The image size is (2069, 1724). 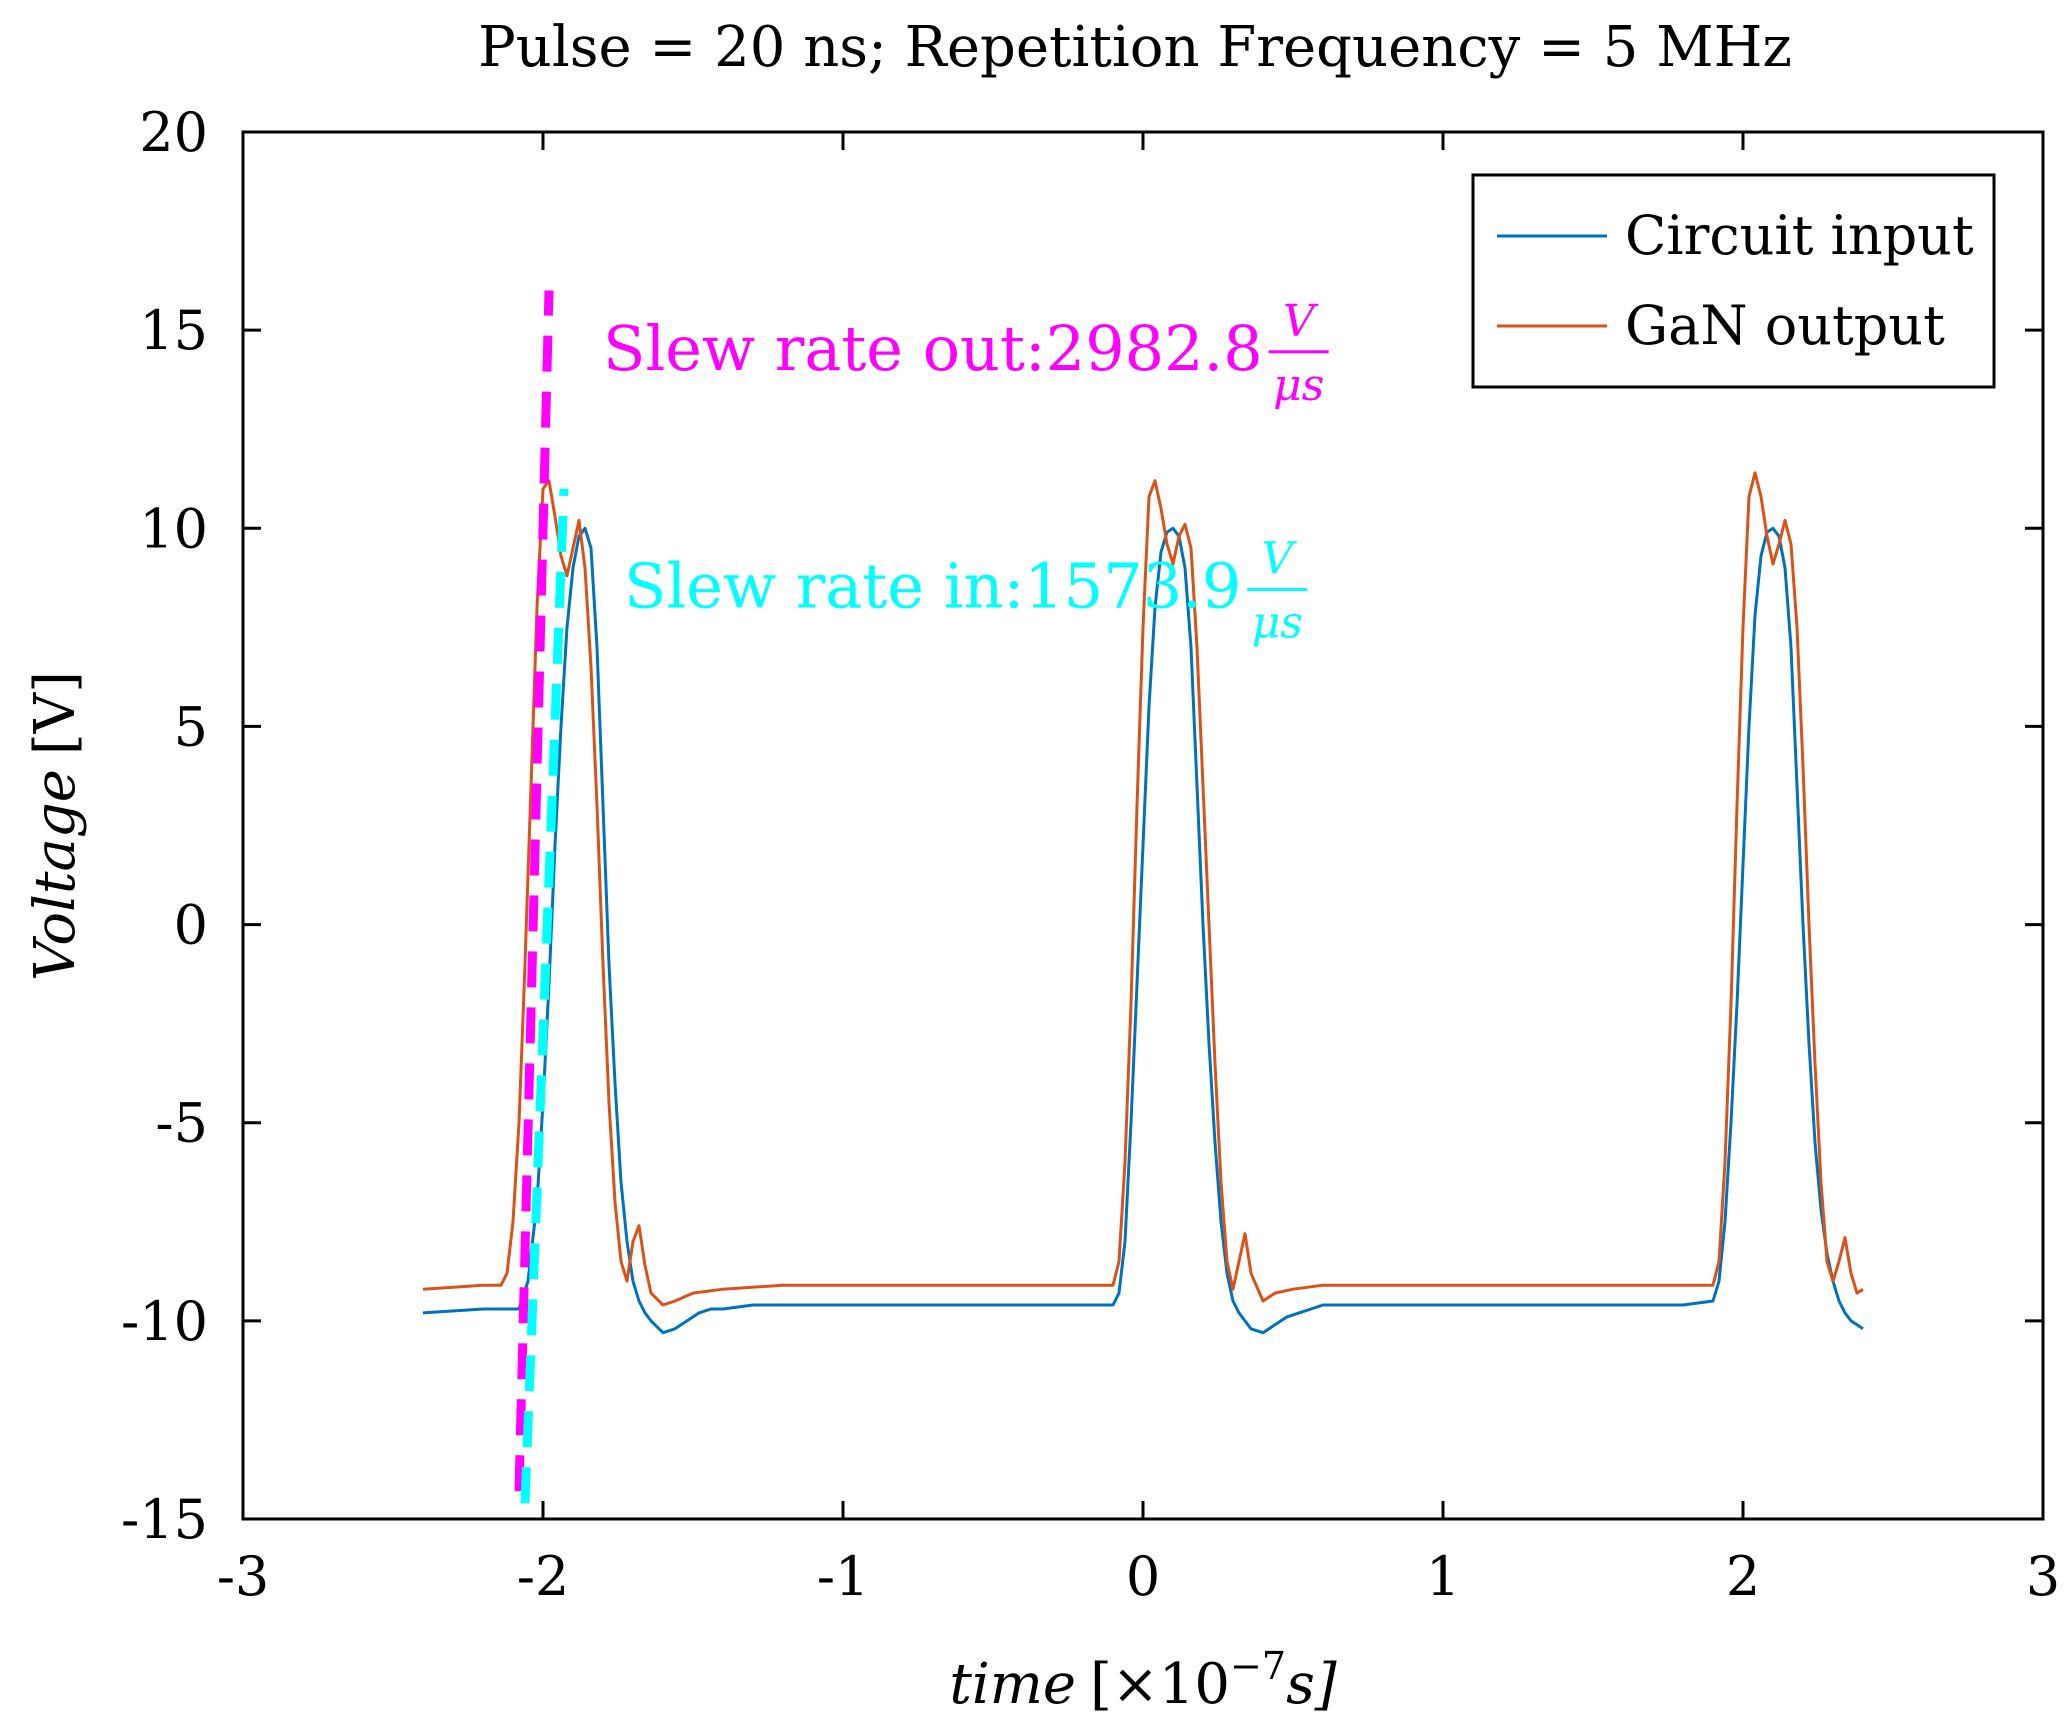 I want to click on slew-in-fit, so click(x=544, y=996).